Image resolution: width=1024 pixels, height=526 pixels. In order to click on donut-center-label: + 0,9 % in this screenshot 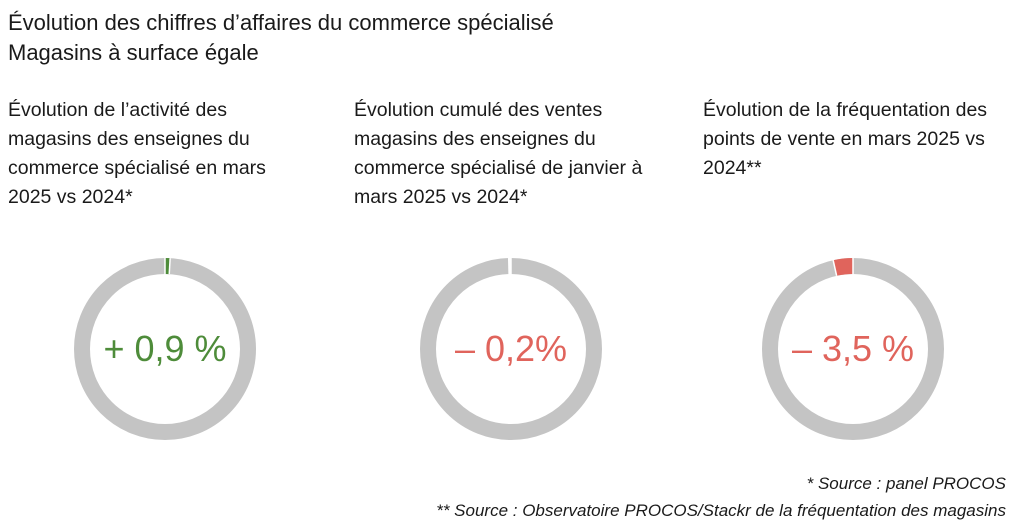, I will do `click(164, 348)`.